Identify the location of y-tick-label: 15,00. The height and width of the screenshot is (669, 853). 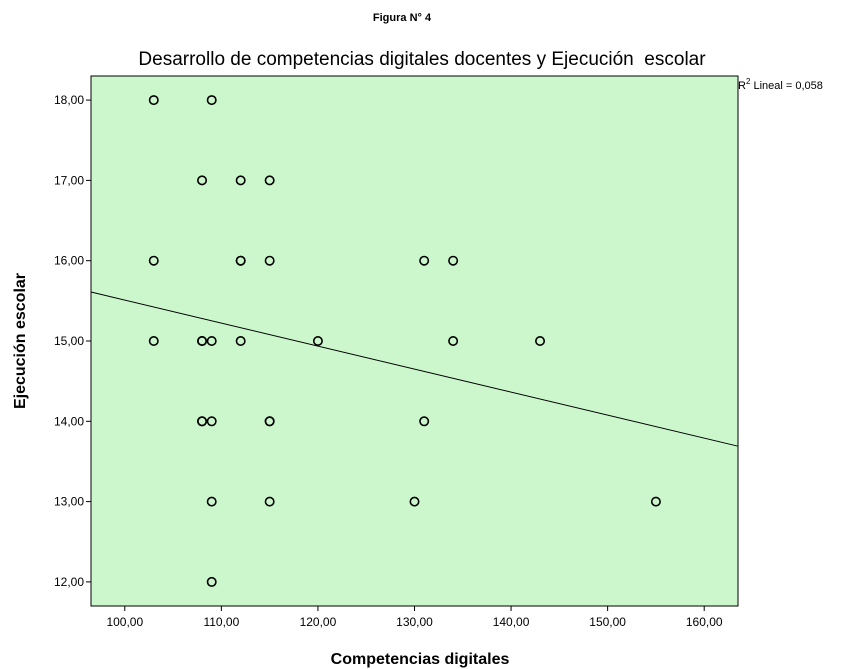
(69, 341).